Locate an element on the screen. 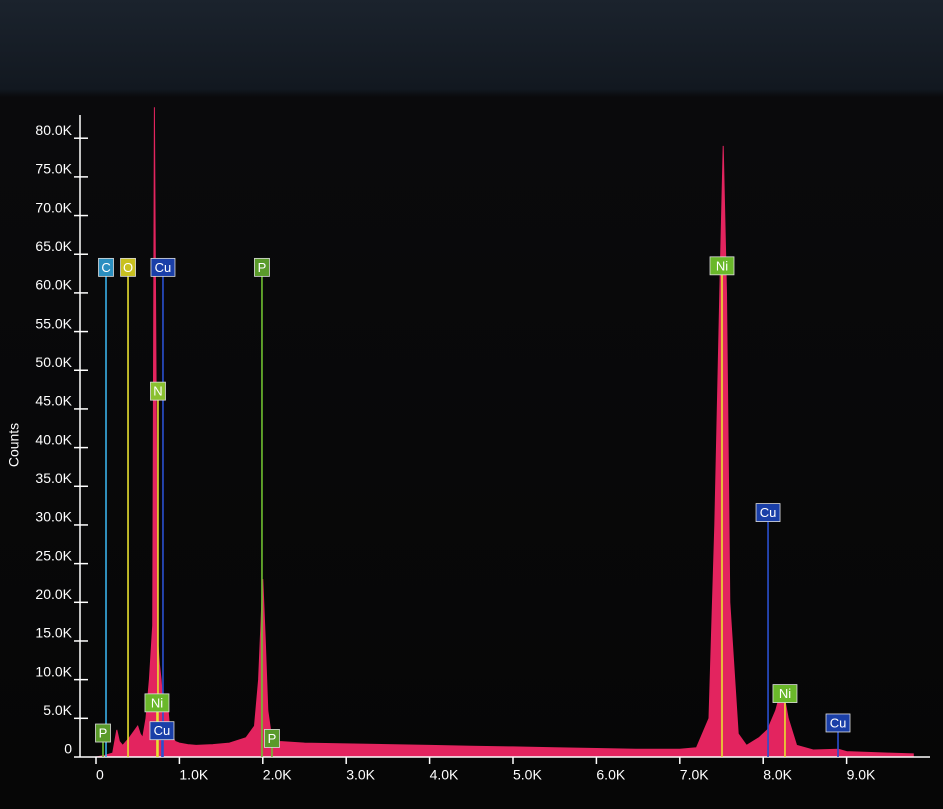 This screenshot has height=809, width=943. y-tick-label: 20.0K is located at coordinates (53, 594).